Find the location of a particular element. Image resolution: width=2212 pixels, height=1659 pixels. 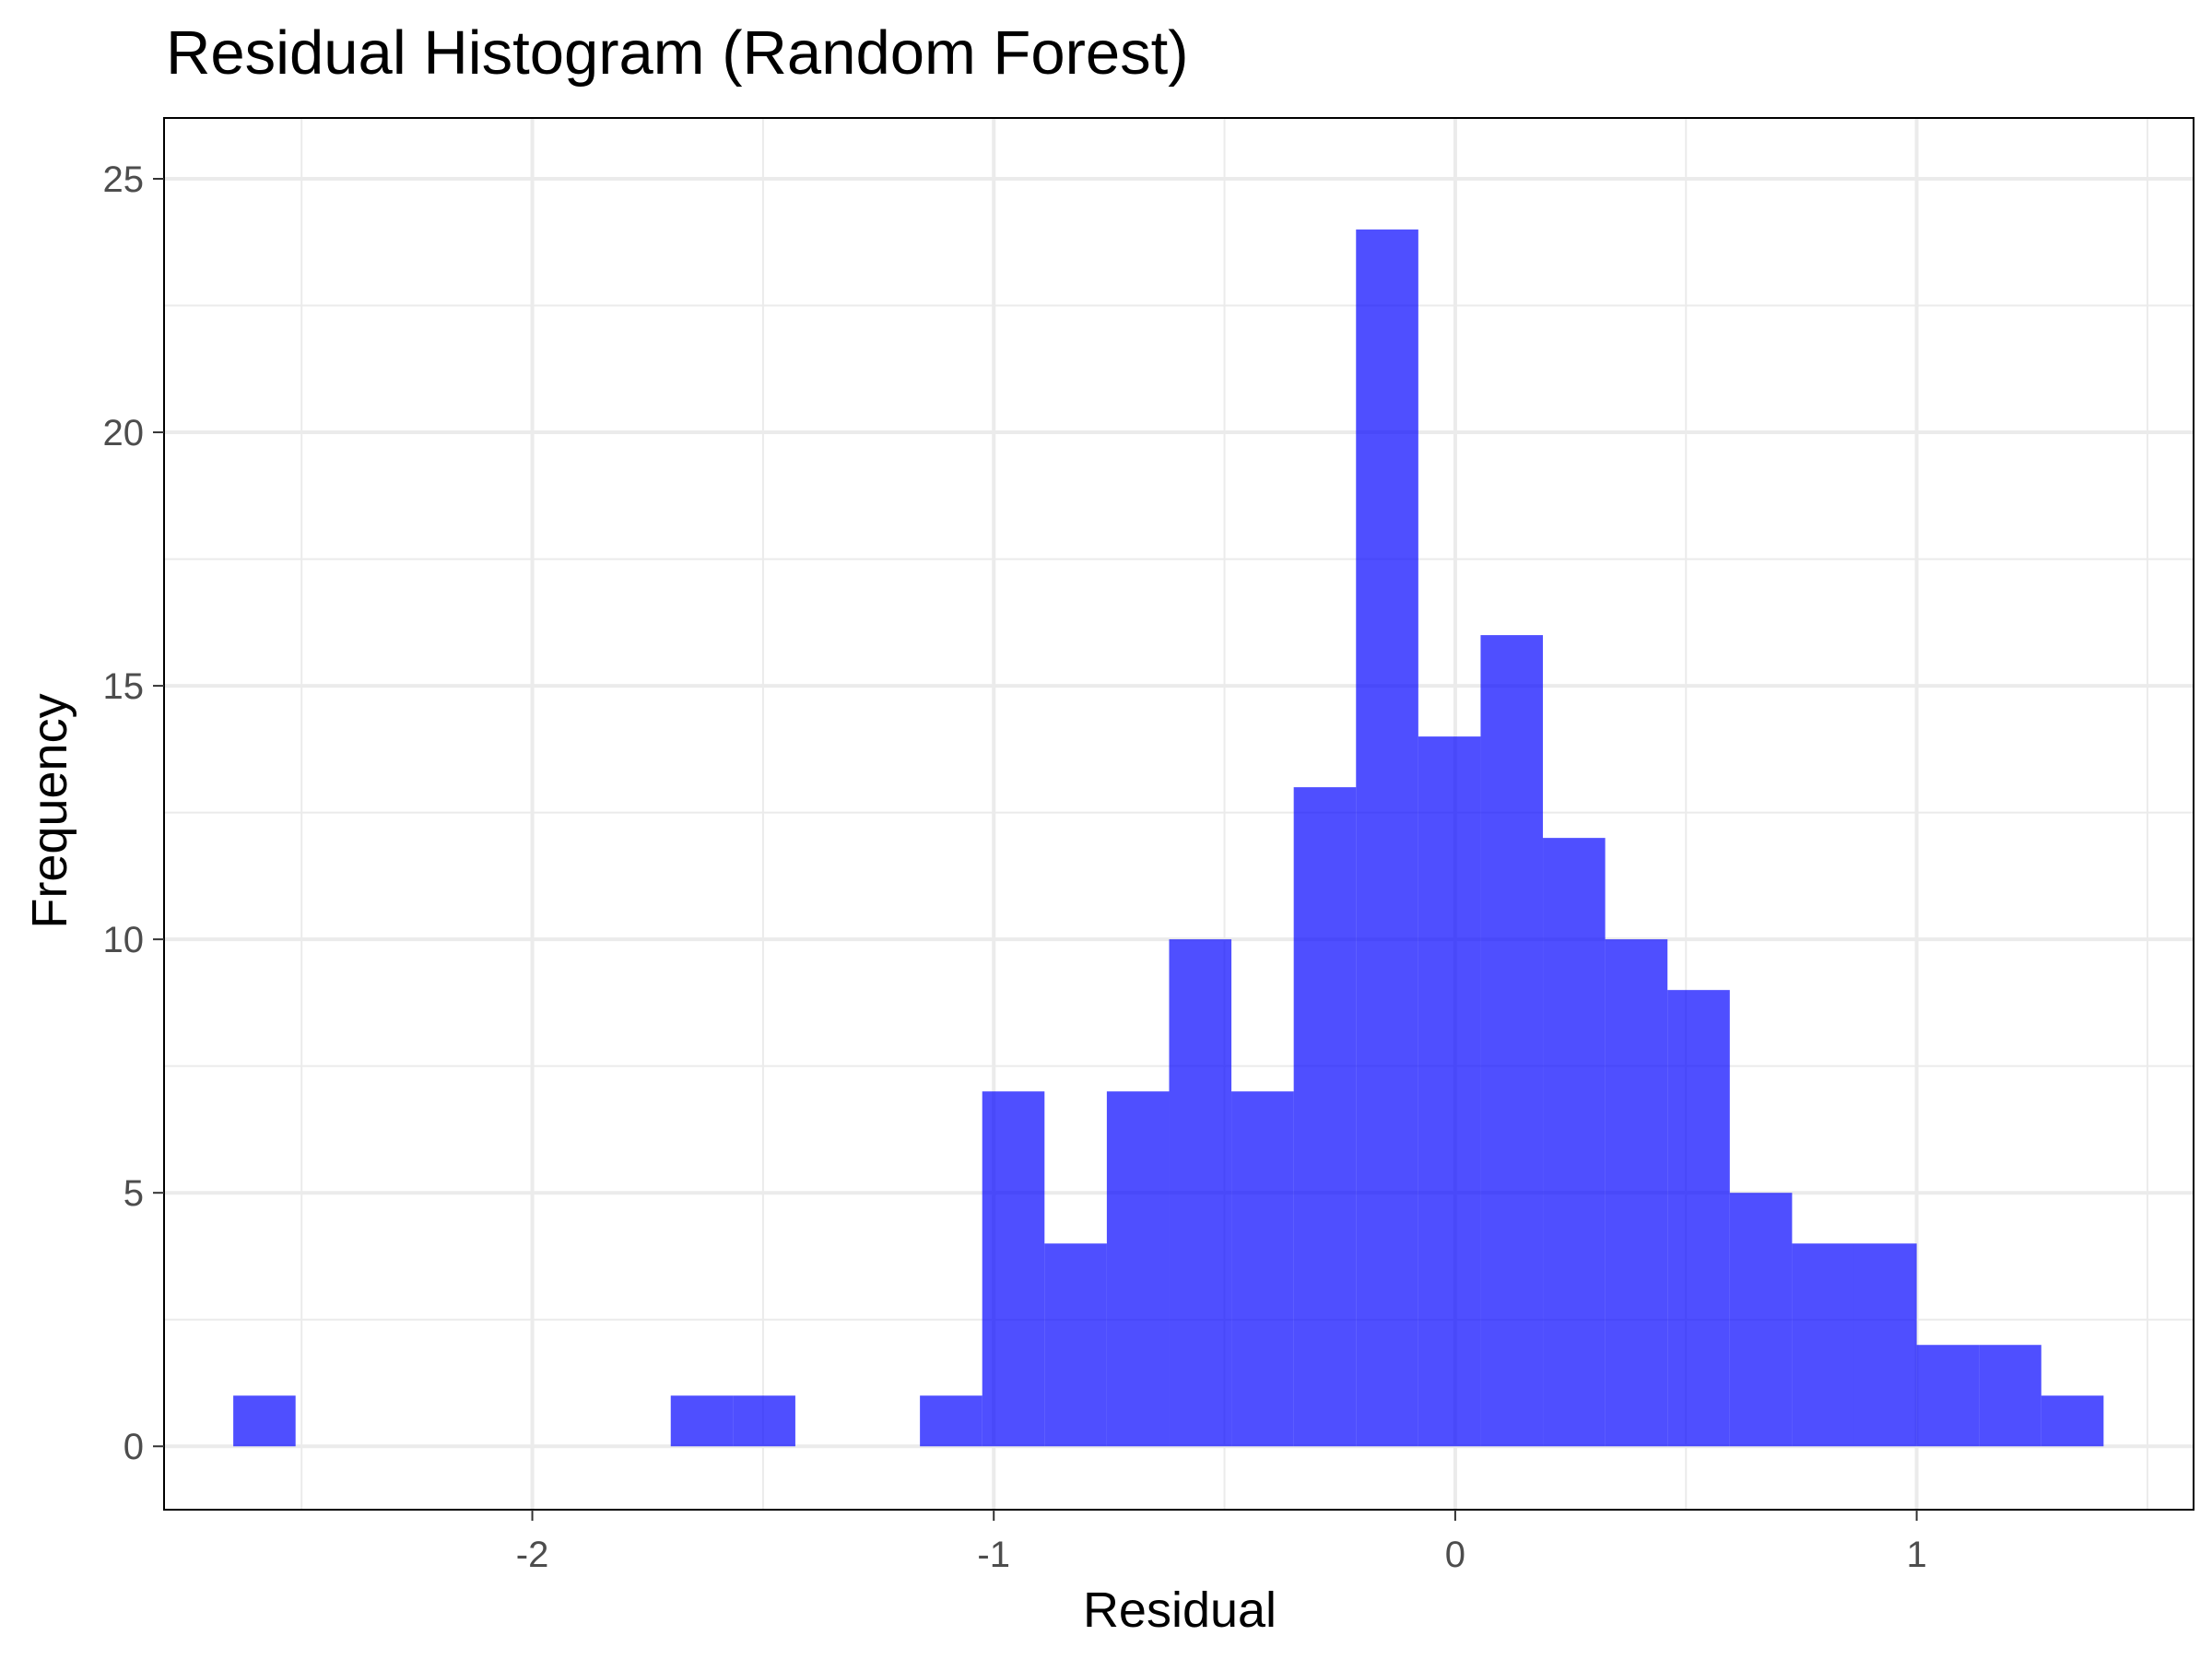

x-tick-label: 0 is located at coordinates (1455, 1555).